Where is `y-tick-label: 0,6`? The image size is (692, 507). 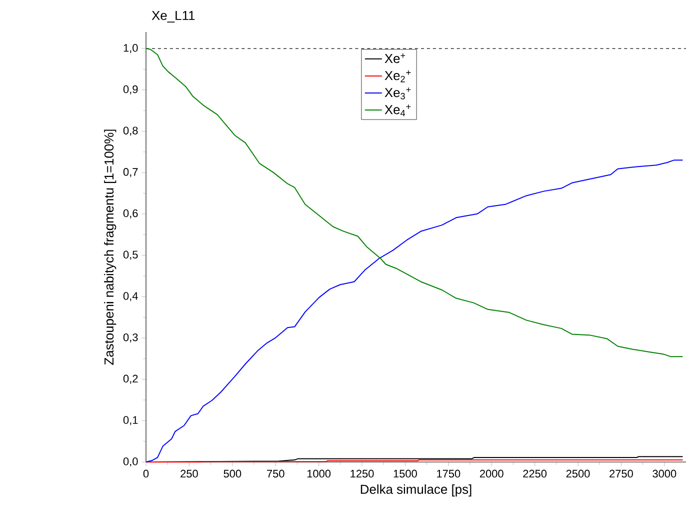
y-tick-label: 0,6 is located at coordinates (130, 213).